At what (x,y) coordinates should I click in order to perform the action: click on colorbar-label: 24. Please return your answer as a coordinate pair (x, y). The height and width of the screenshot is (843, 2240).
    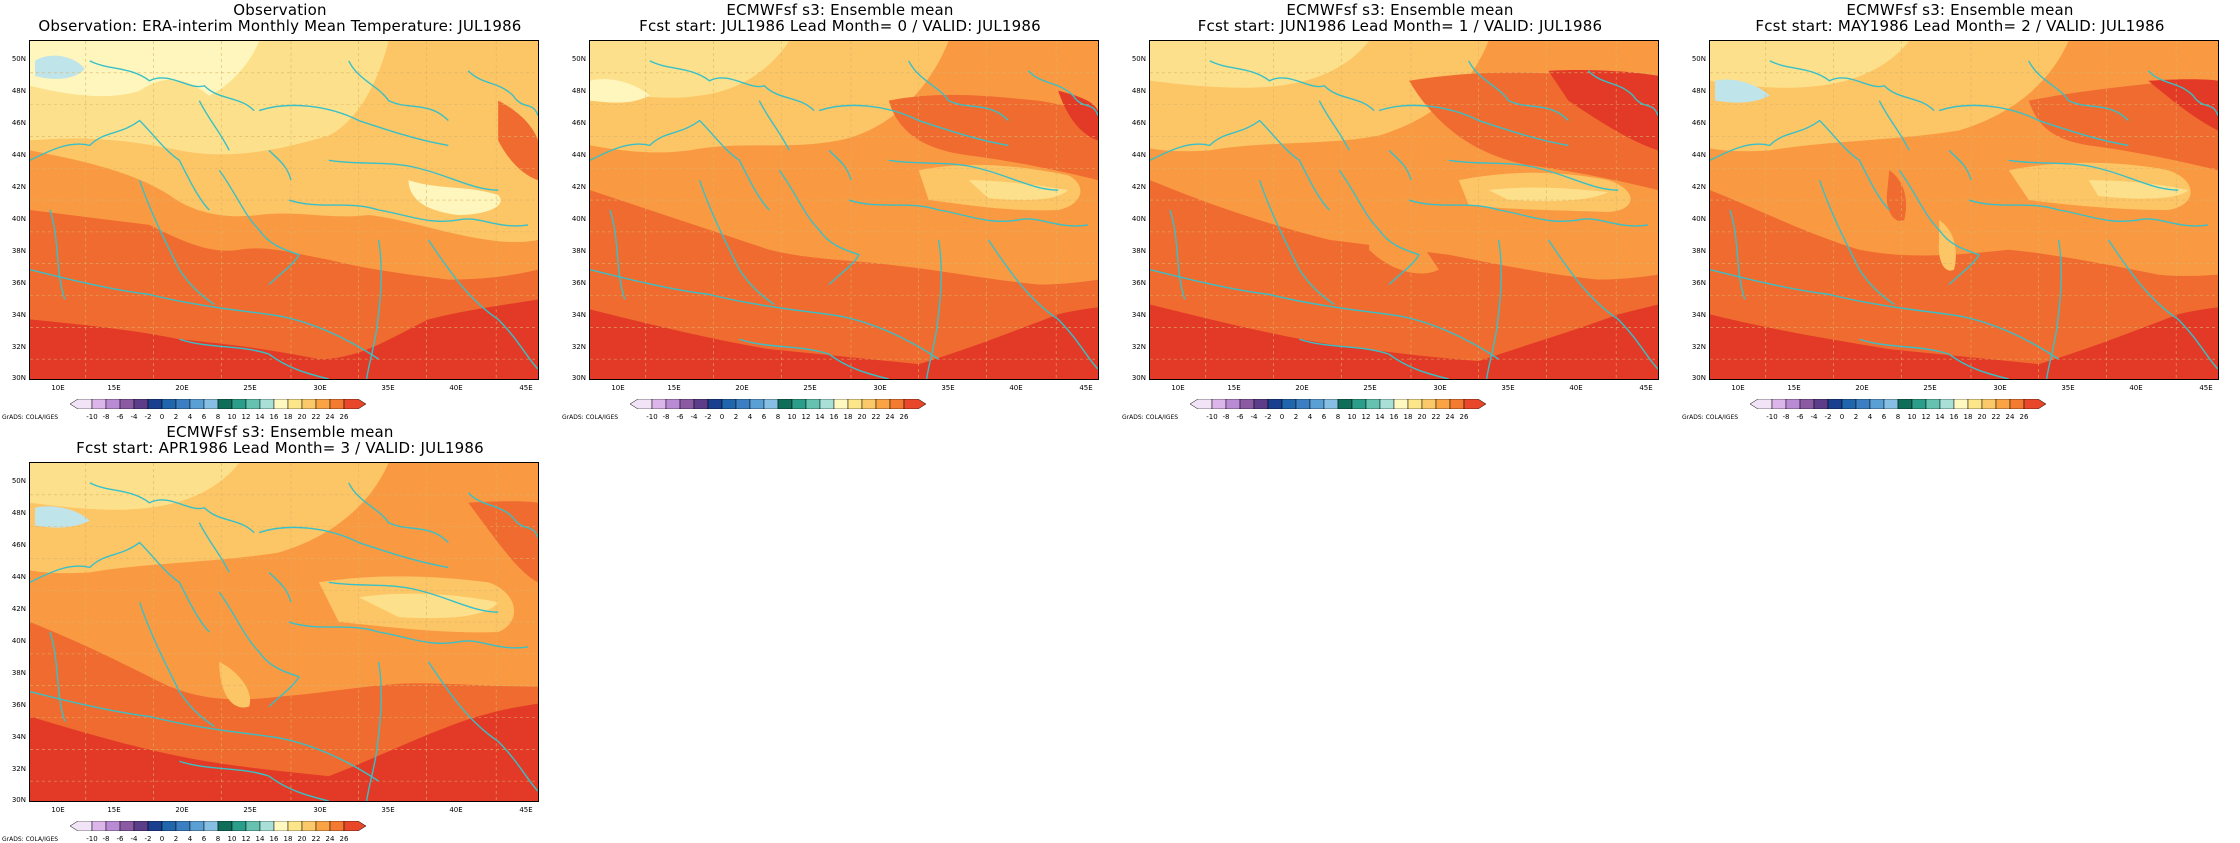
    Looking at the image, I should click on (330, 839).